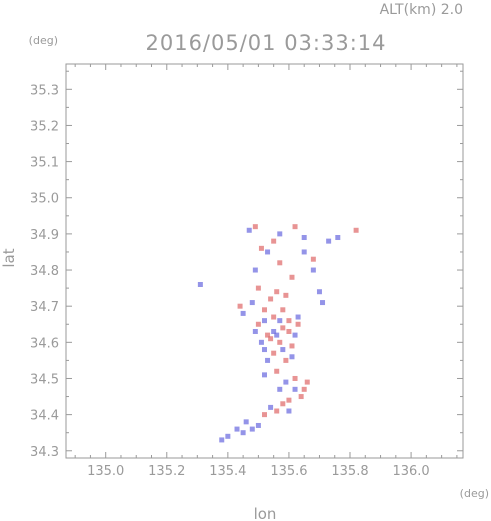  Describe the element at coordinates (44, 307) in the screenshot. I see `y-tick-label: 34.7` at that location.